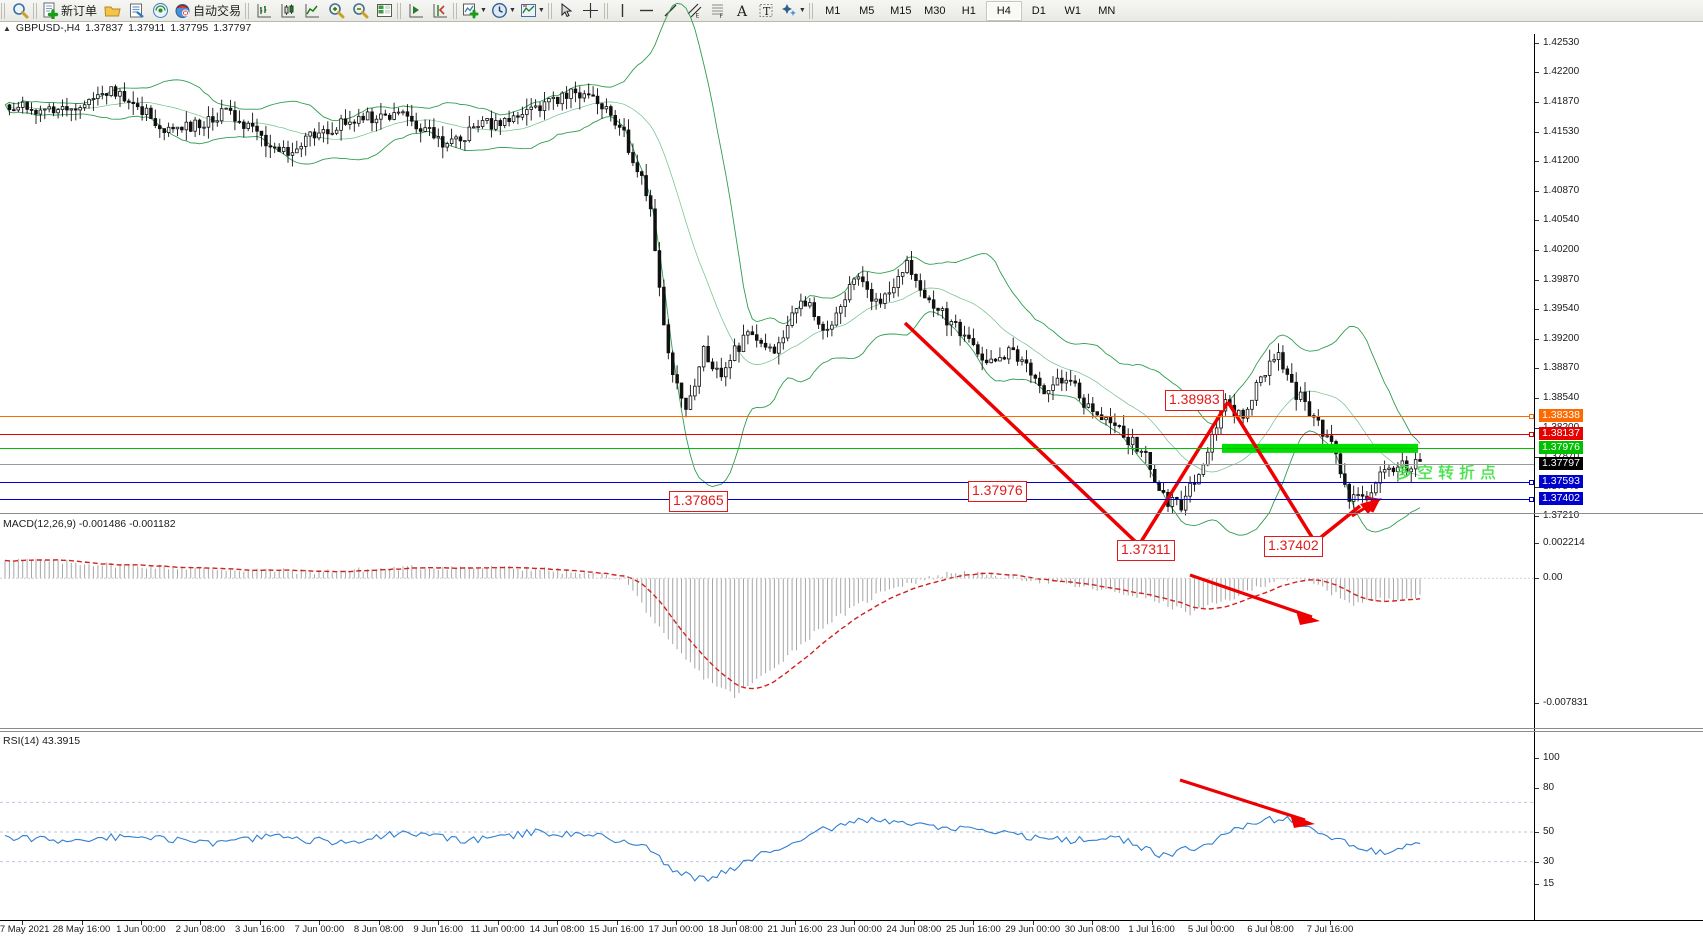 This screenshot has width=1703, height=940. Describe the element at coordinates (793, 11) in the screenshot. I see `shapes-tool-icon: ▼` at that location.